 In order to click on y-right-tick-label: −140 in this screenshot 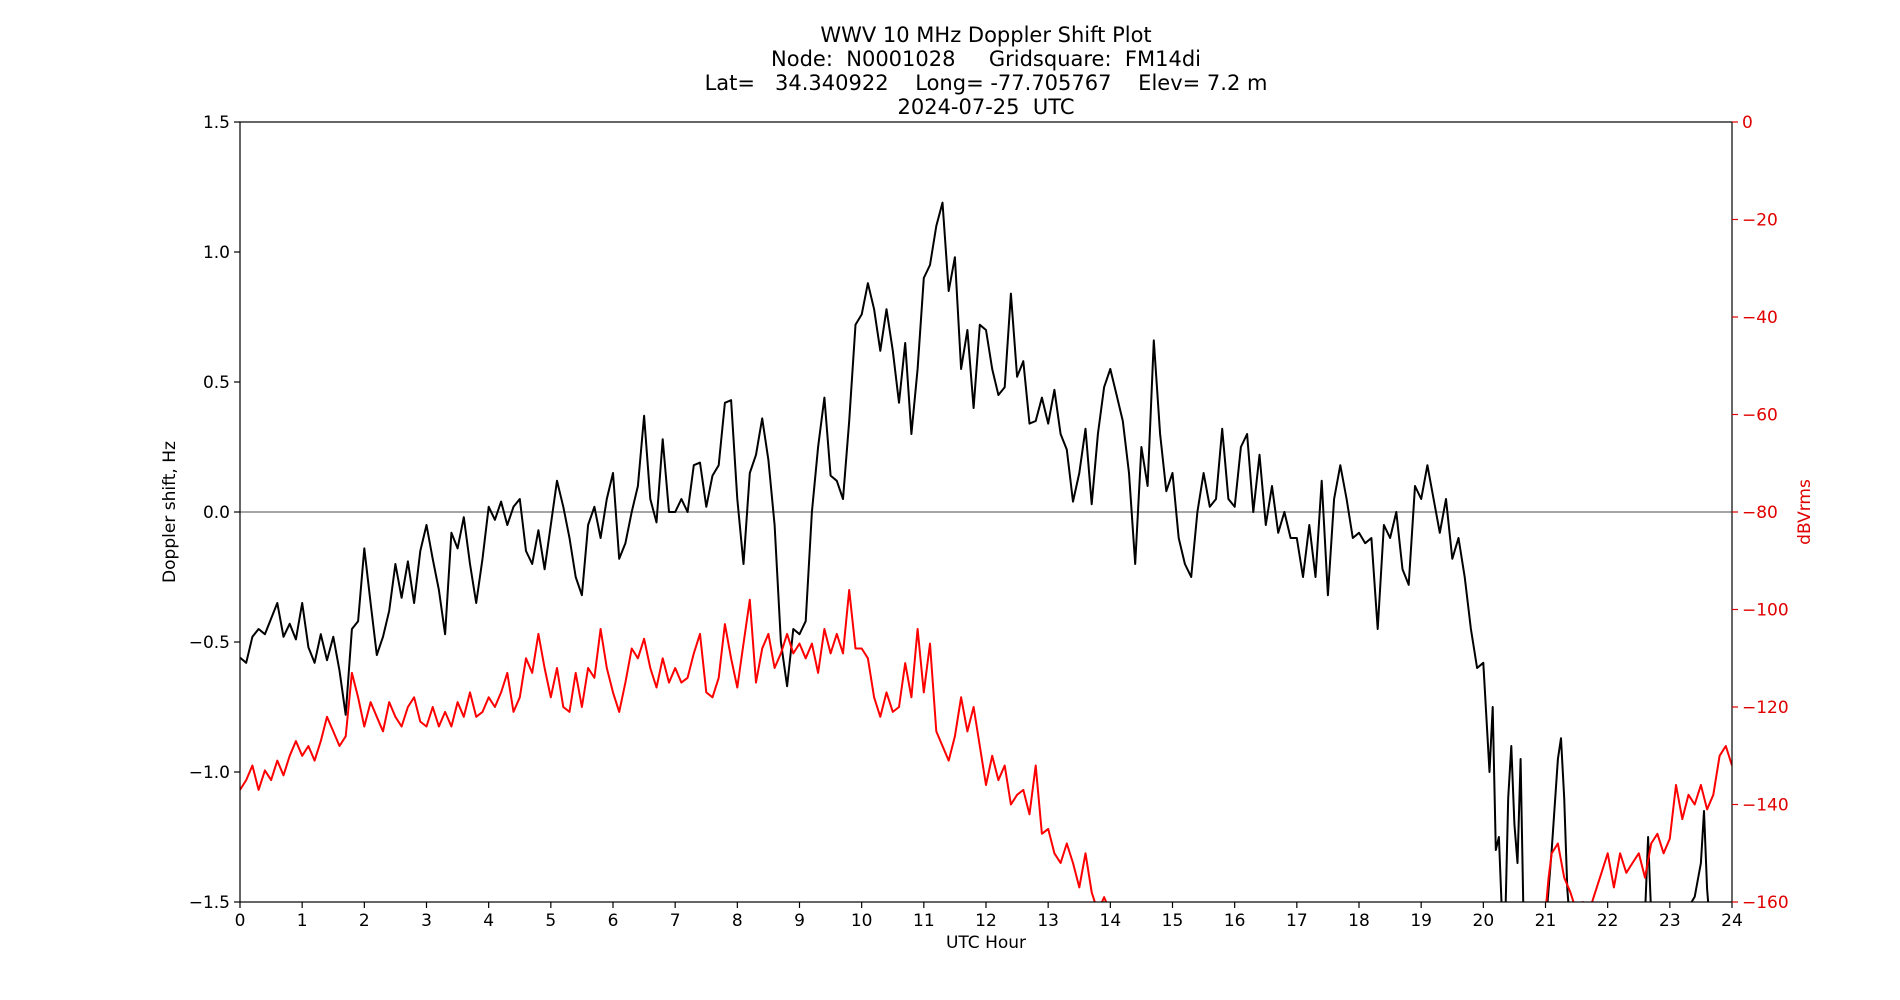, I will do `click(1765, 806)`.